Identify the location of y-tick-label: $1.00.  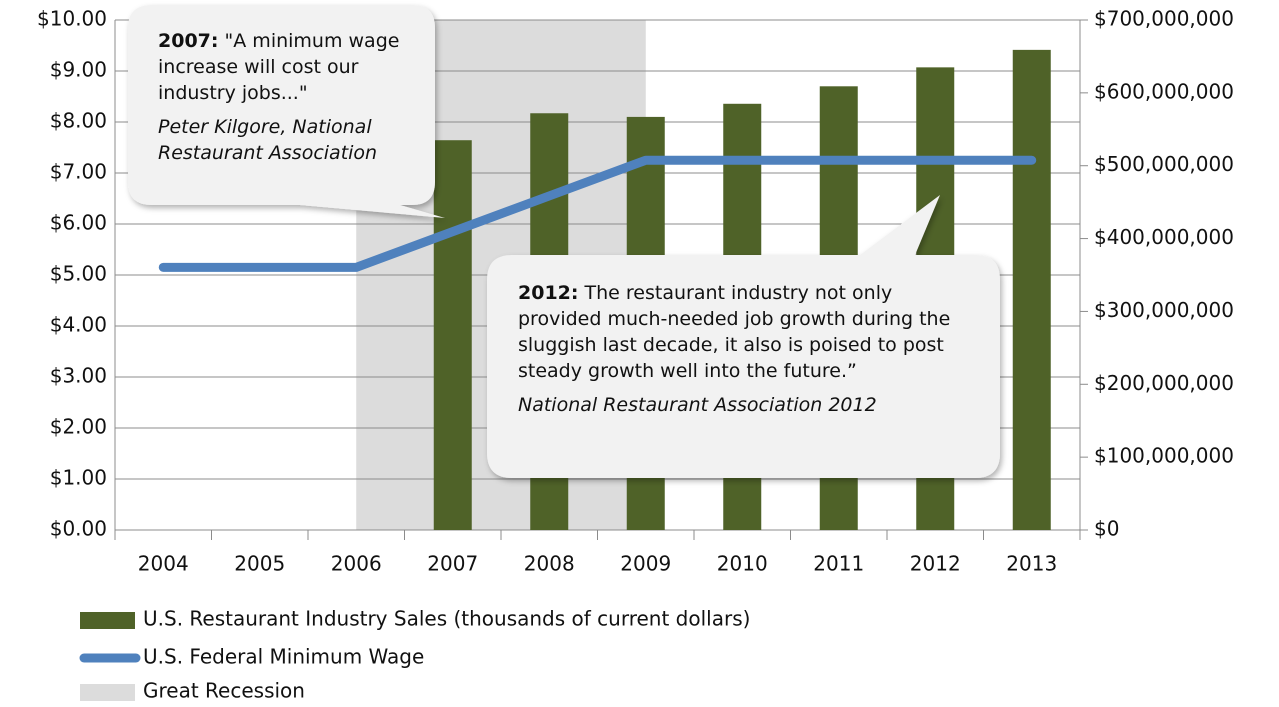
(78, 478).